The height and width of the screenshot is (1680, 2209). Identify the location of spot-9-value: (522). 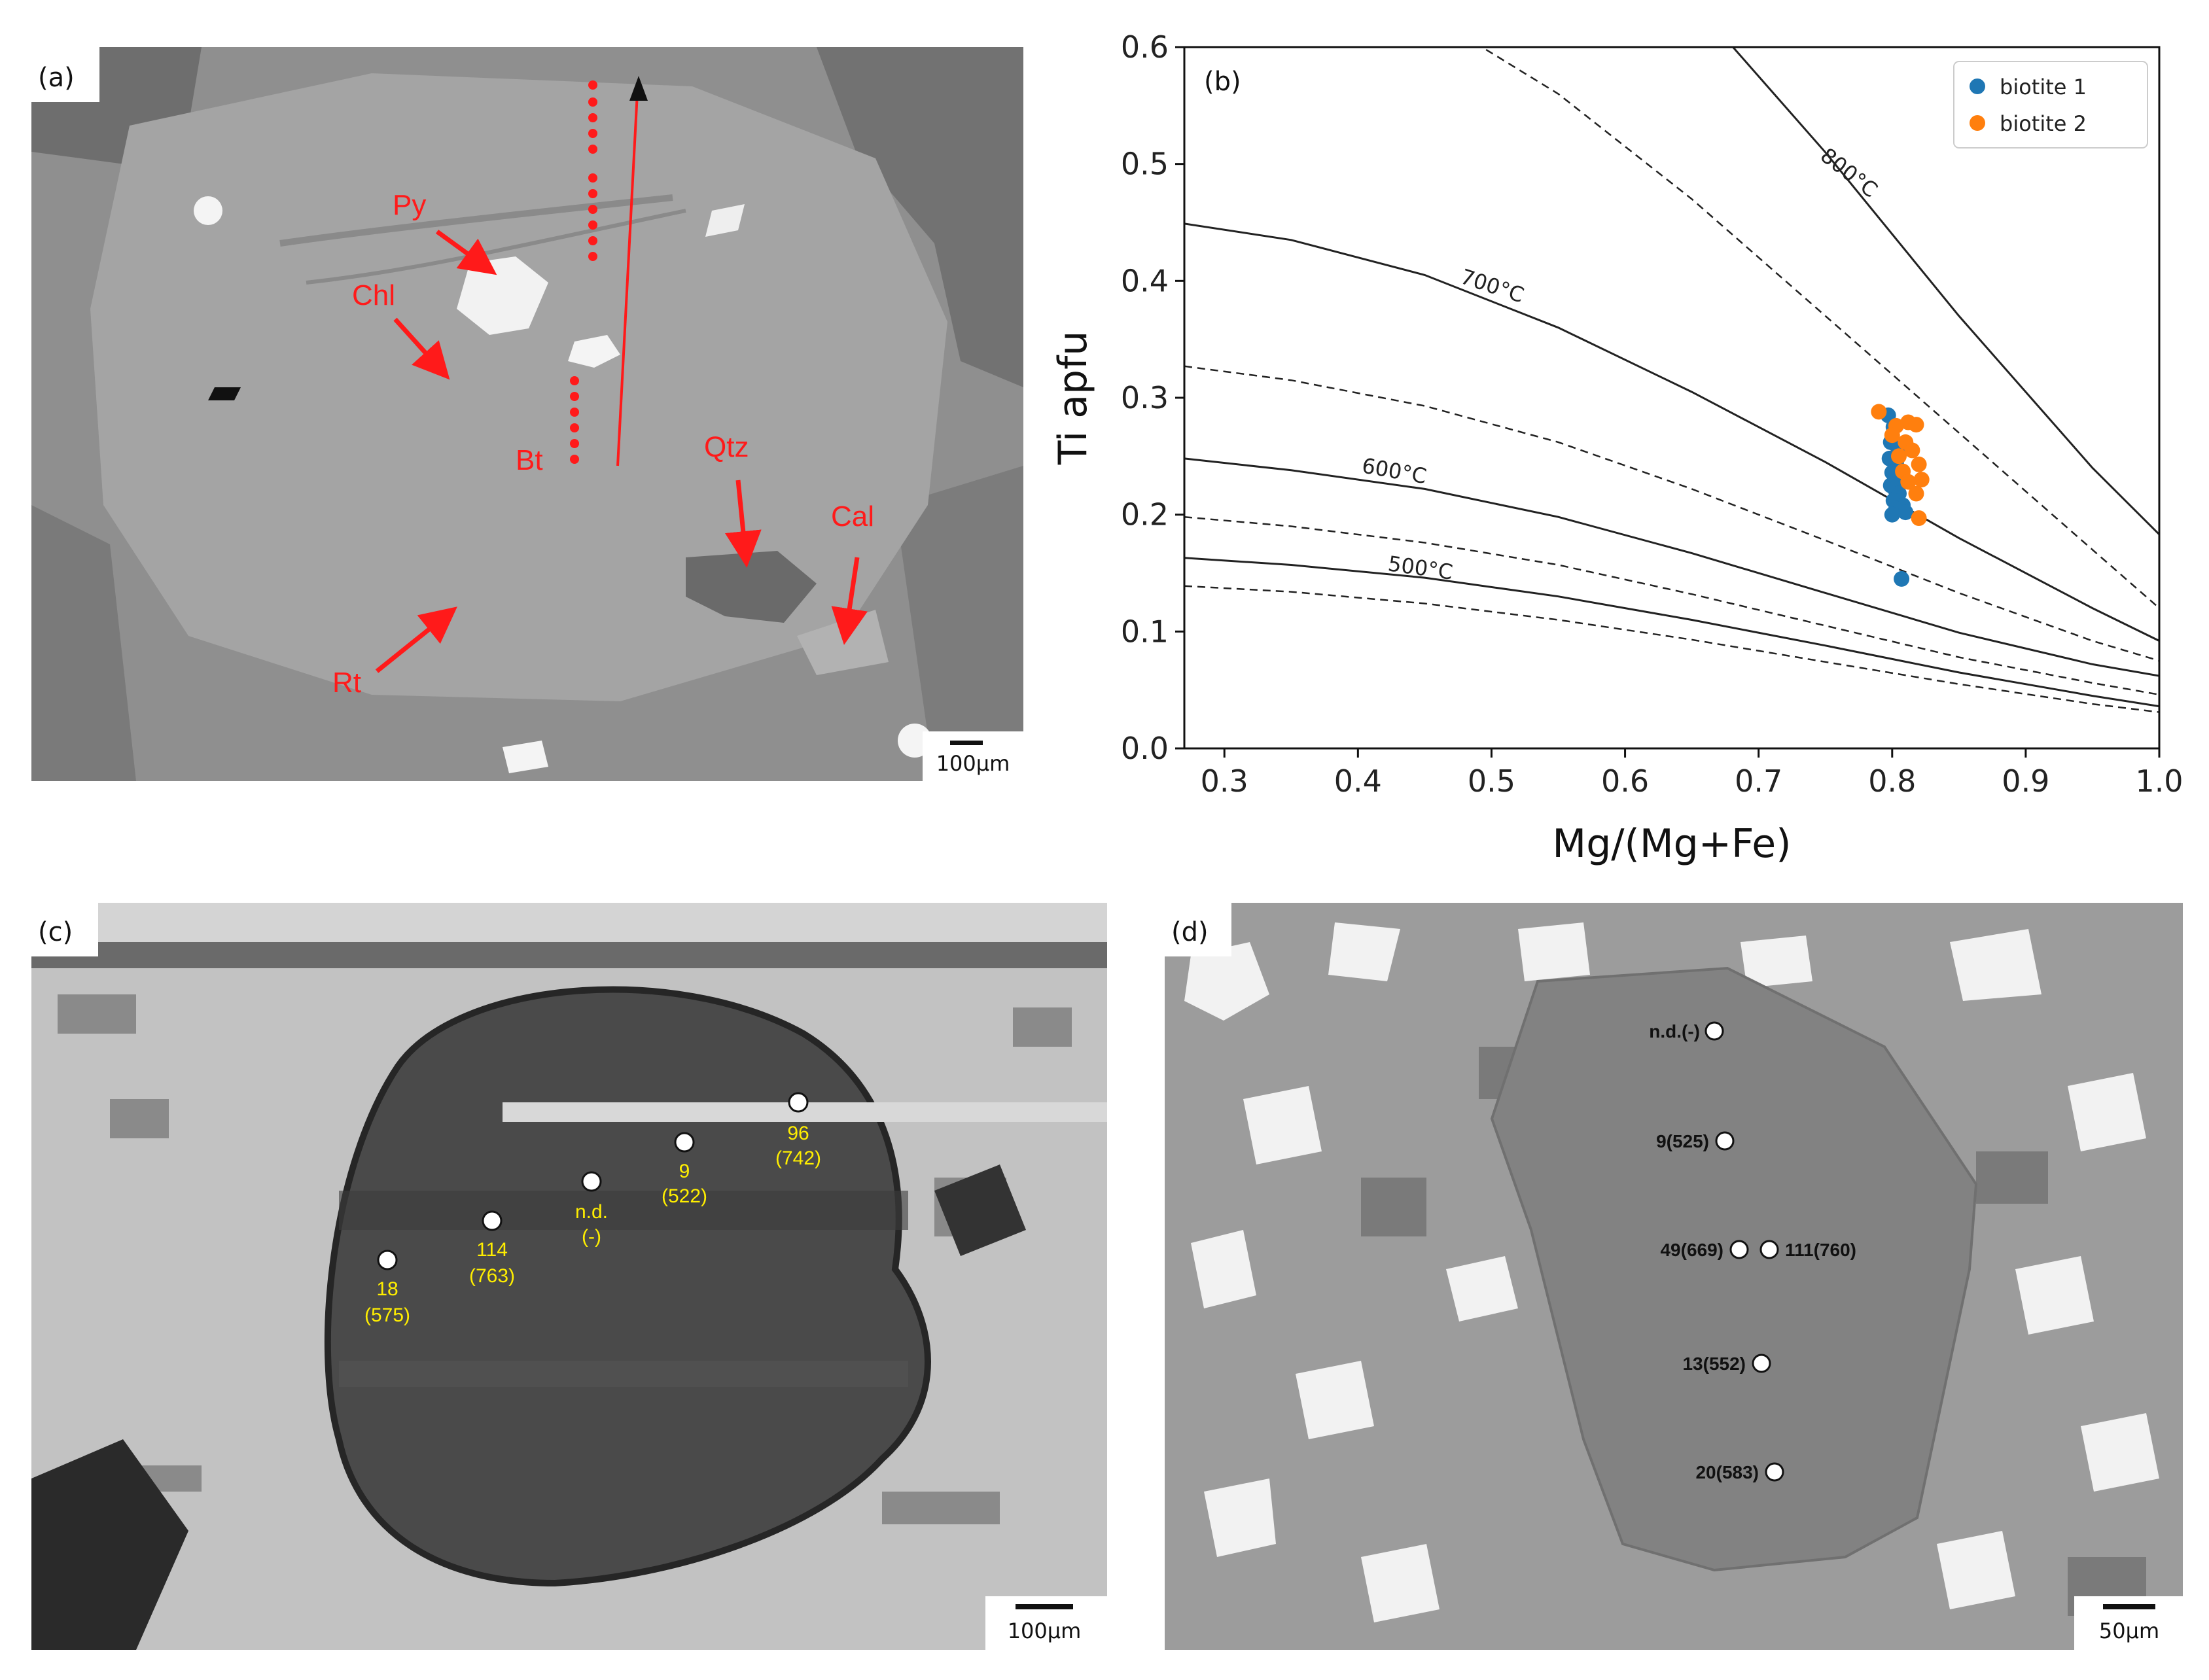
(684, 1196).